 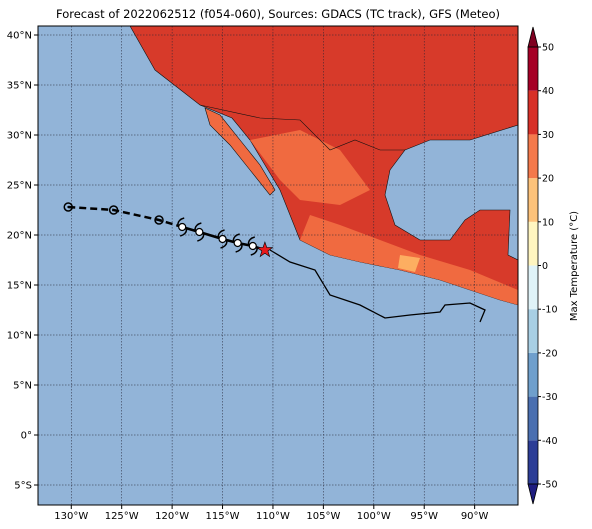 What do you see at coordinates (475, 516) in the screenshot?
I see `x-tick-label: 90°W` at bounding box center [475, 516].